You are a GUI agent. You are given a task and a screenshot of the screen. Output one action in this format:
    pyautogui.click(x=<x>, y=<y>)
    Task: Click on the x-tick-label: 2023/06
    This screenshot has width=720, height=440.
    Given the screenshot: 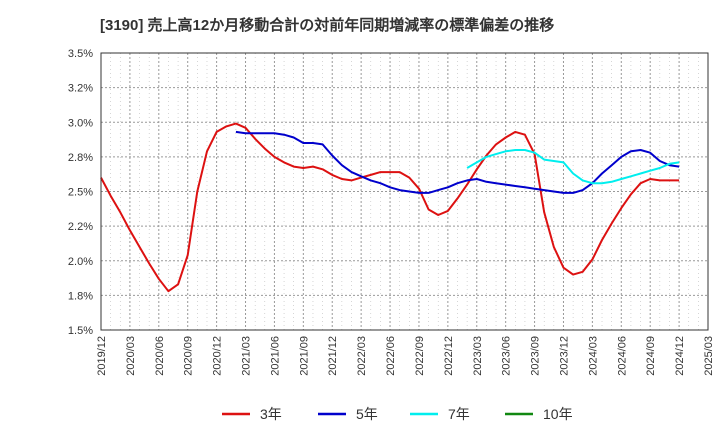 What is the action you would take?
    pyautogui.click(x=507, y=356)
    